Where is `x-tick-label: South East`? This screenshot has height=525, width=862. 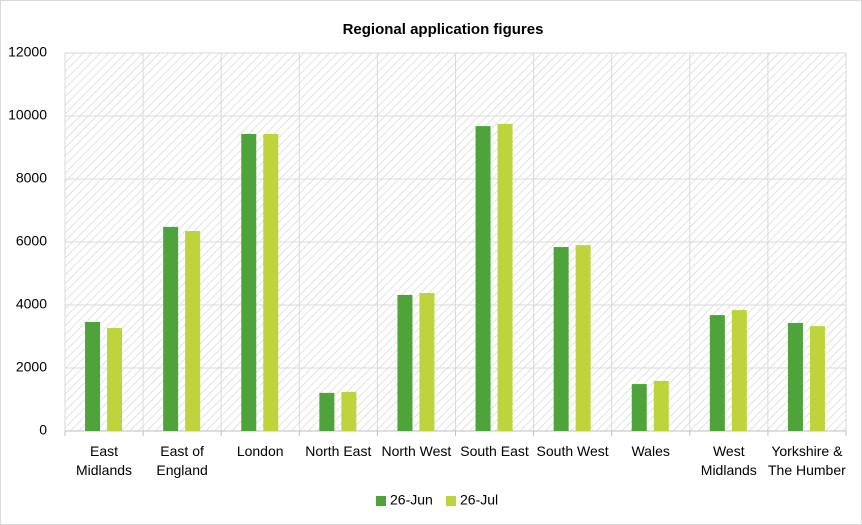 x-tick-label: South East is located at coordinates (494, 451).